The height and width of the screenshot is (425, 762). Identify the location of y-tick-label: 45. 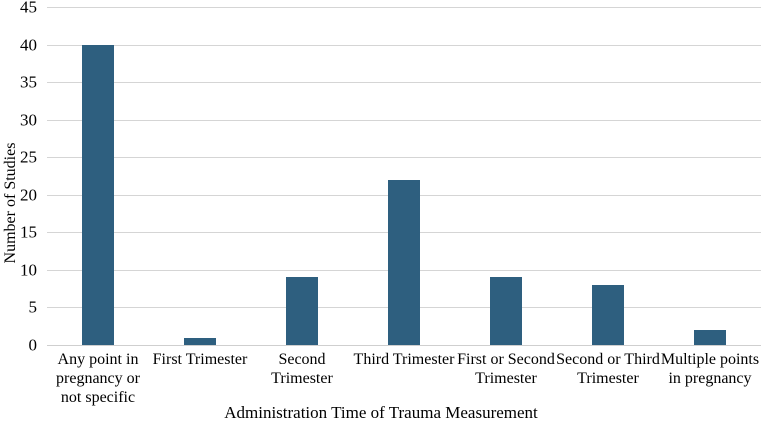
(28, 8).